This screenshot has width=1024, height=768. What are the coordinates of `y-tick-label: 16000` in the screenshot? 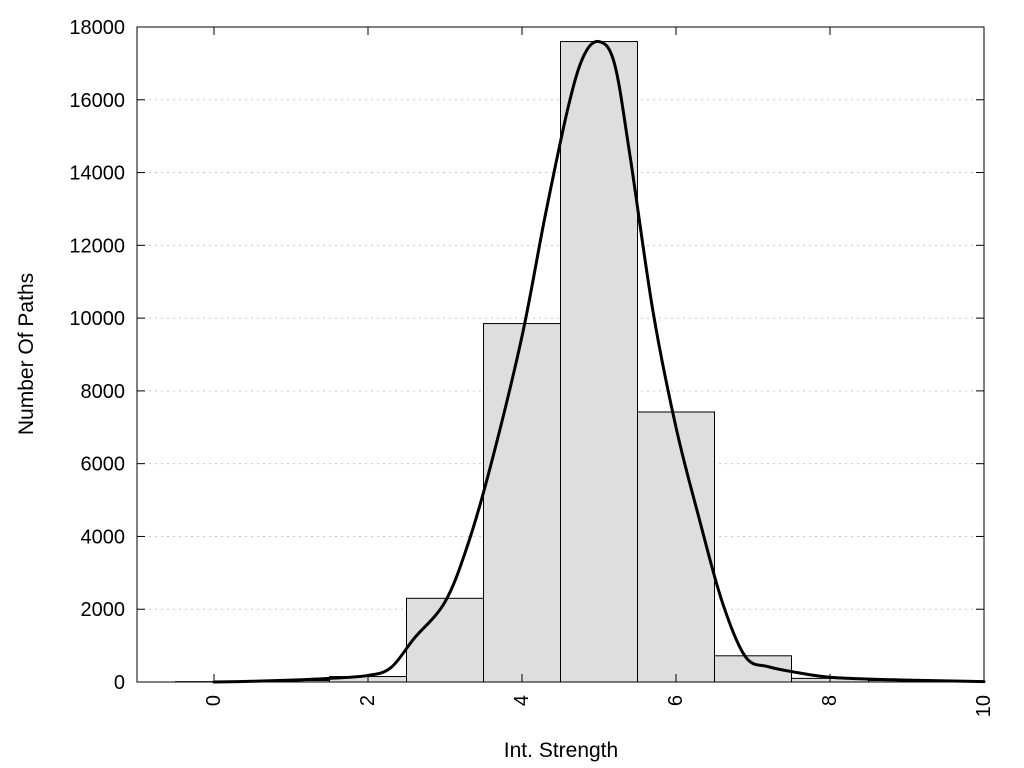 It's located at (97, 101).